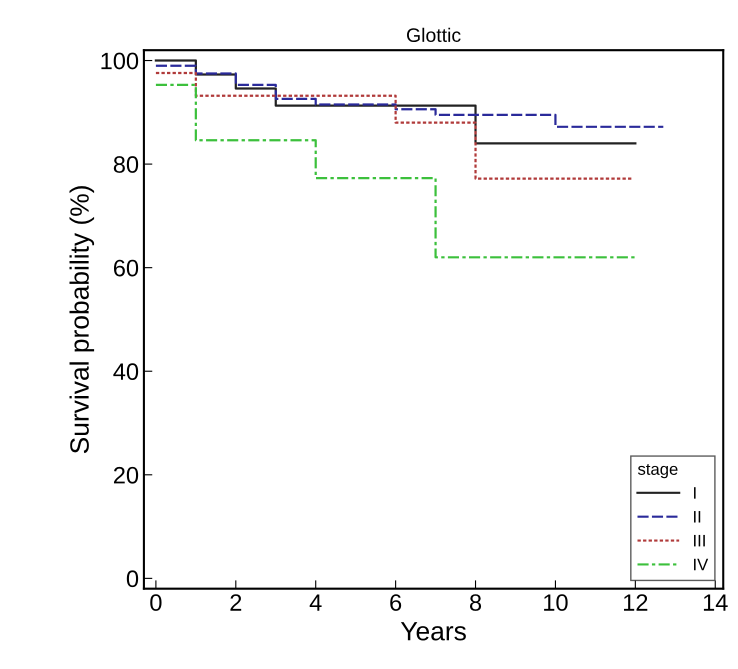  What do you see at coordinates (132, 579) in the screenshot?
I see `y-tick-label: 0` at bounding box center [132, 579].